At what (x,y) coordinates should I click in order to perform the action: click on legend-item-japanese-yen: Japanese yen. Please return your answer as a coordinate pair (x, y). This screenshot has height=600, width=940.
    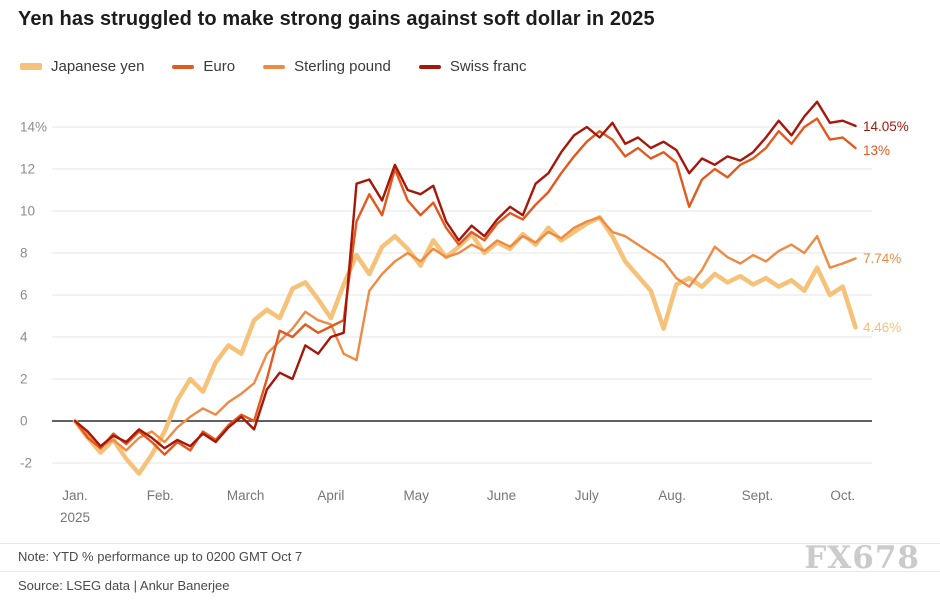
    Looking at the image, I should click on (82, 66).